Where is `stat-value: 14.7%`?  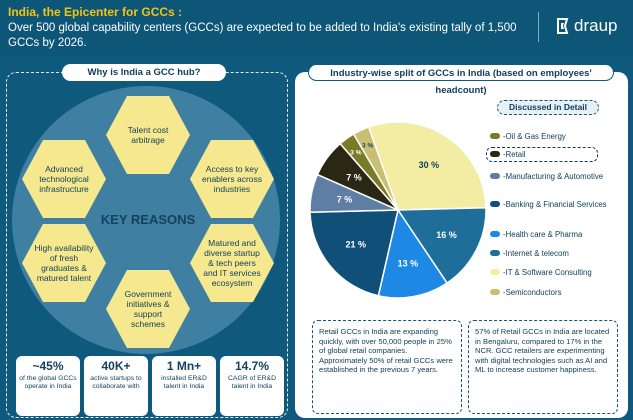
stat-value: 14.7% is located at coordinates (252, 366).